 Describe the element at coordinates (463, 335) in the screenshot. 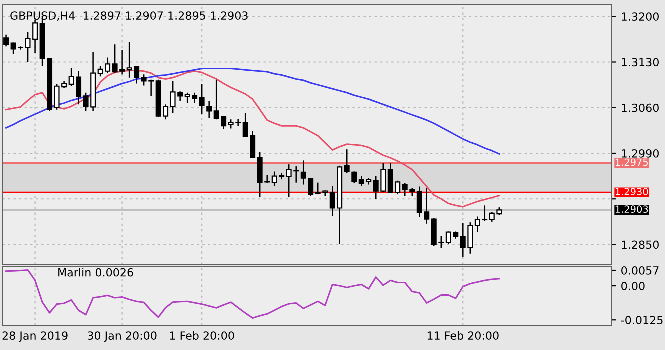

I see `x-tick-label: 11 Feb 20:00` at that location.